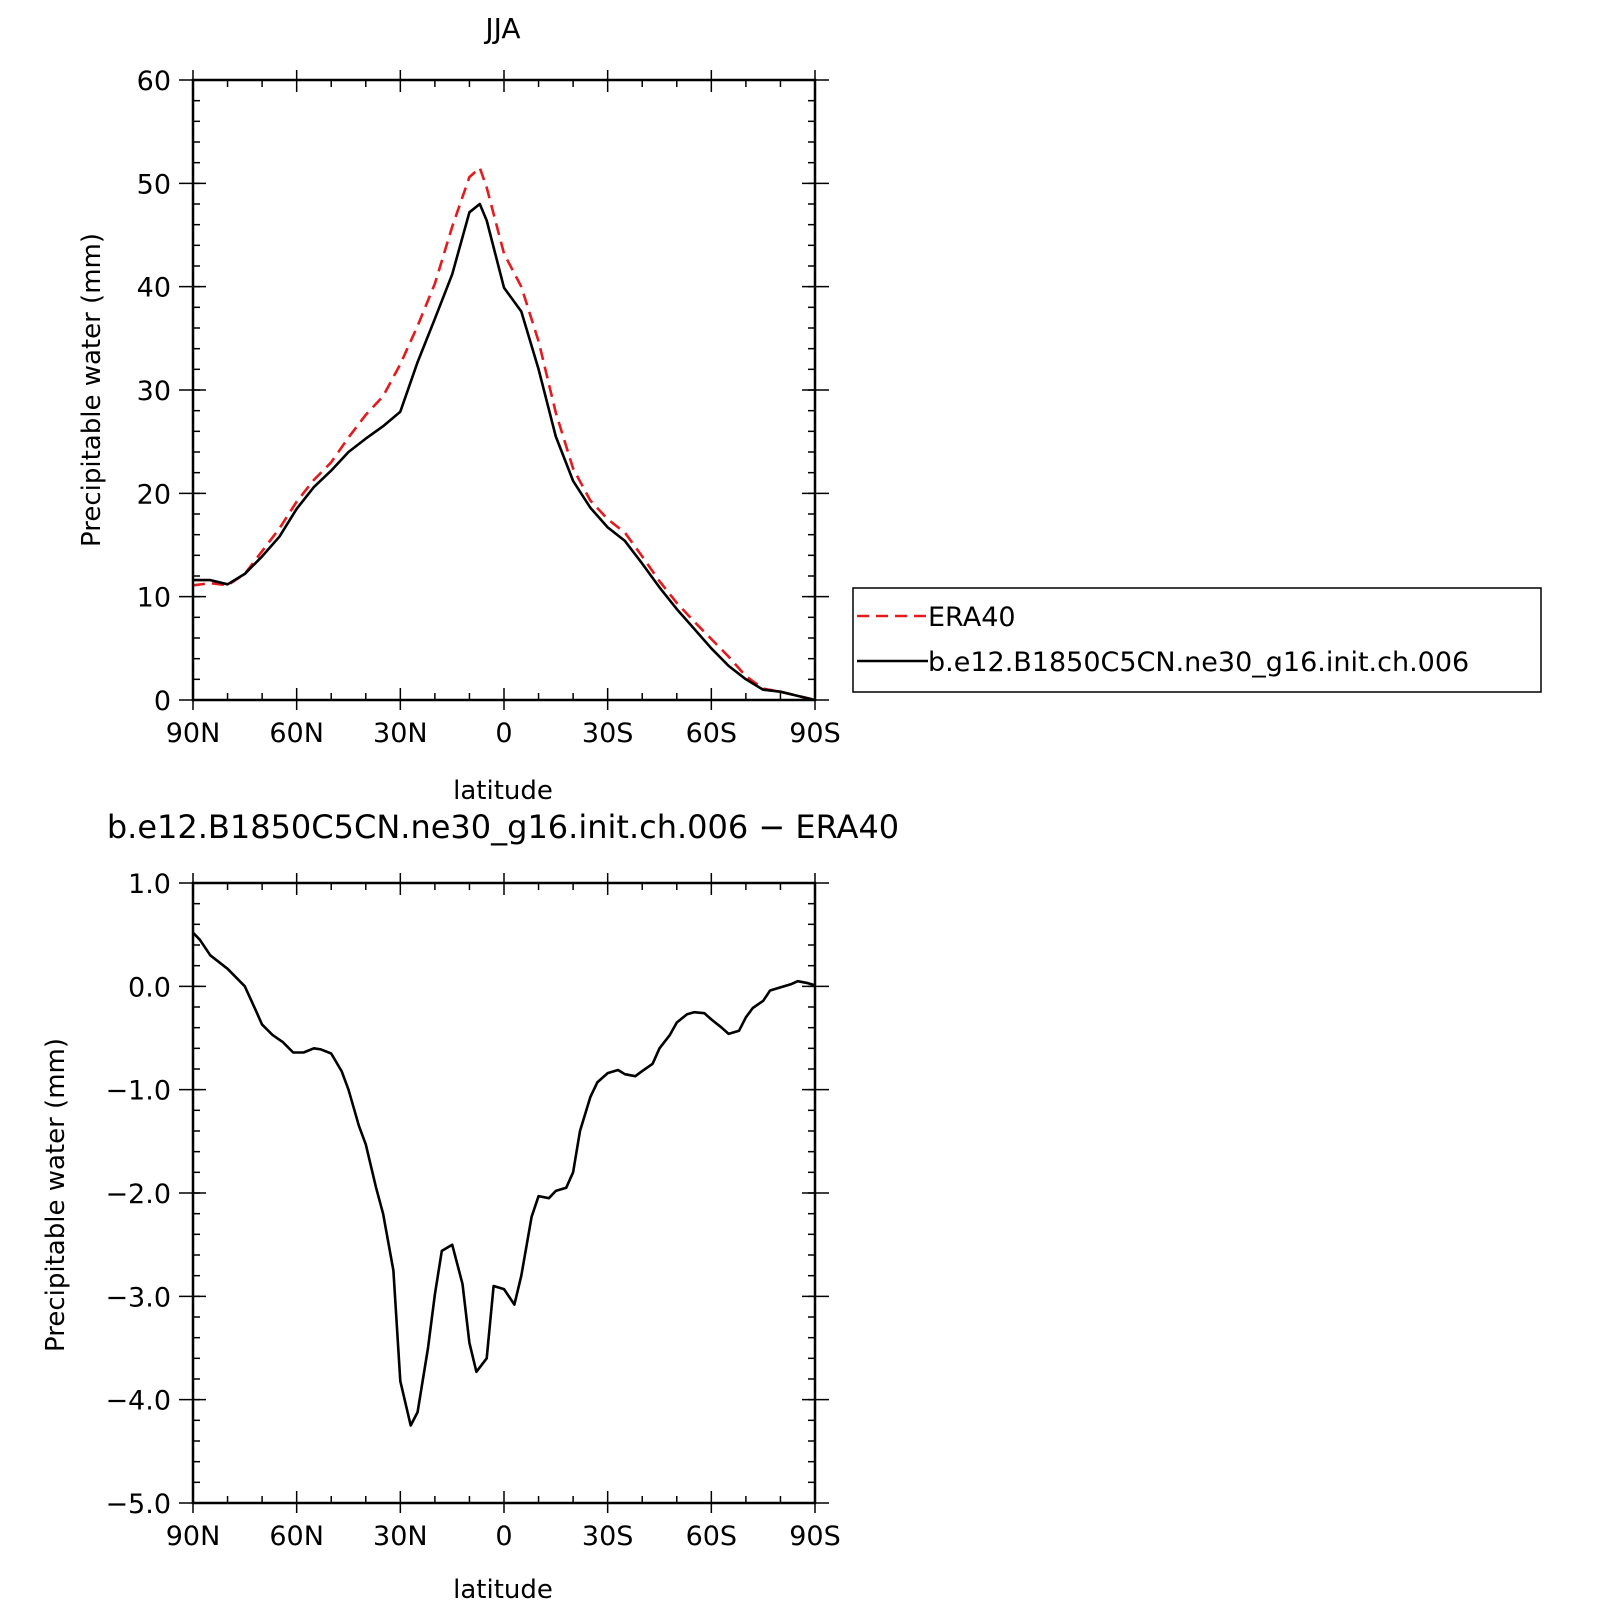 This screenshot has width=1603, height=1603. What do you see at coordinates (972, 617) in the screenshot?
I see `legend-entry-era40: ERA40` at bounding box center [972, 617].